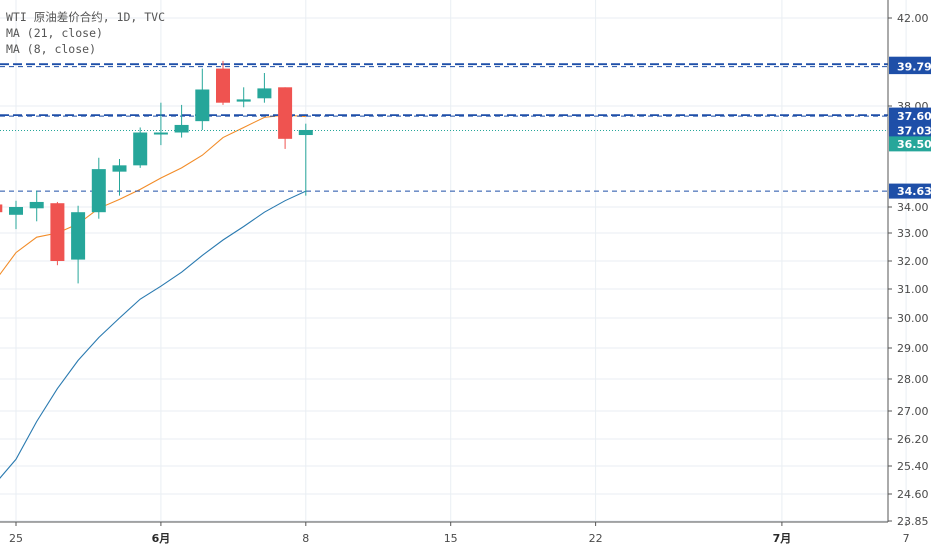 The image size is (932, 550). Describe the element at coordinates (913, 379) in the screenshot. I see `y-tick-label: 28.00` at that location.